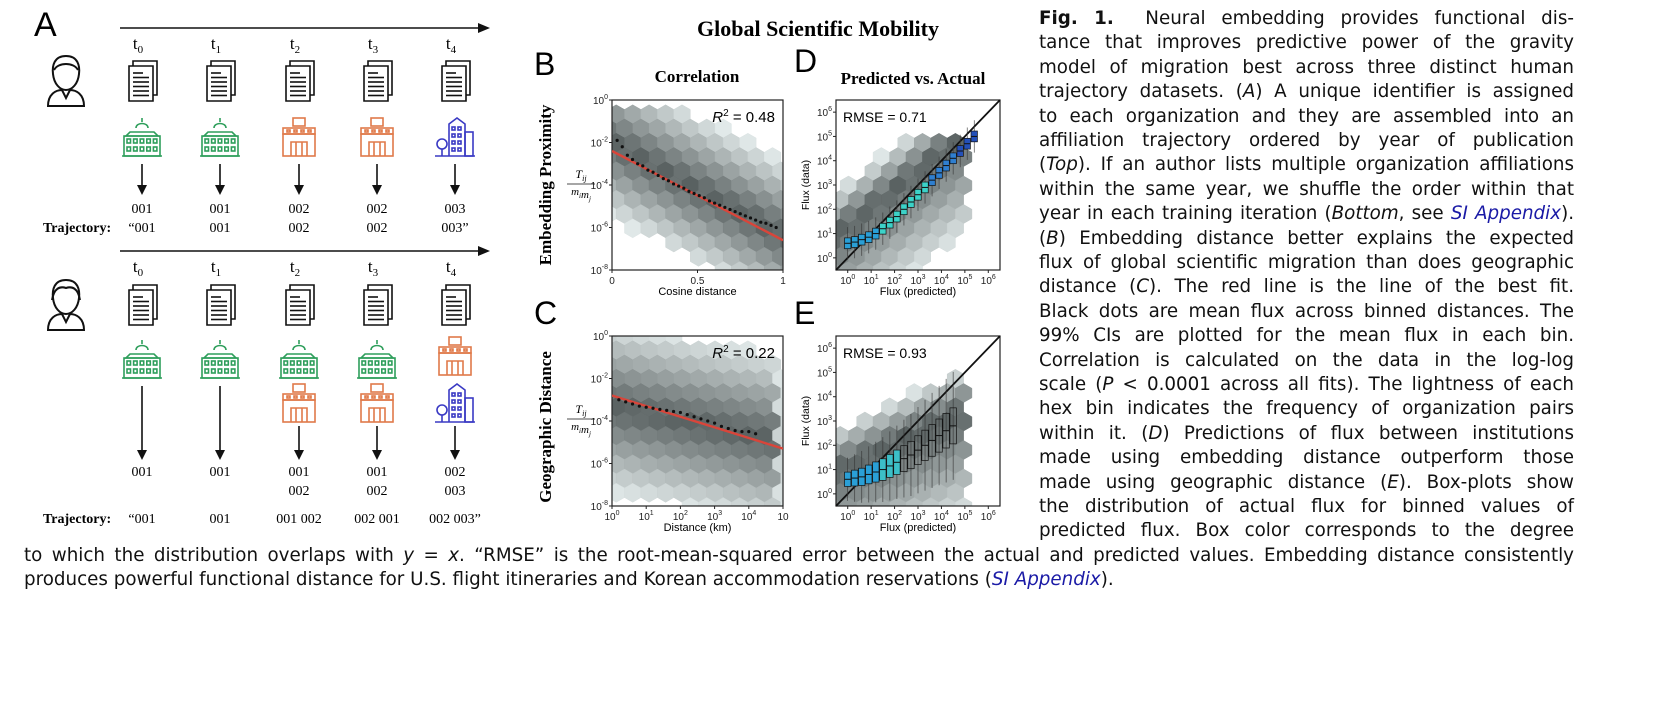  I want to click on time-label-t1: t1, so click(216, 268).